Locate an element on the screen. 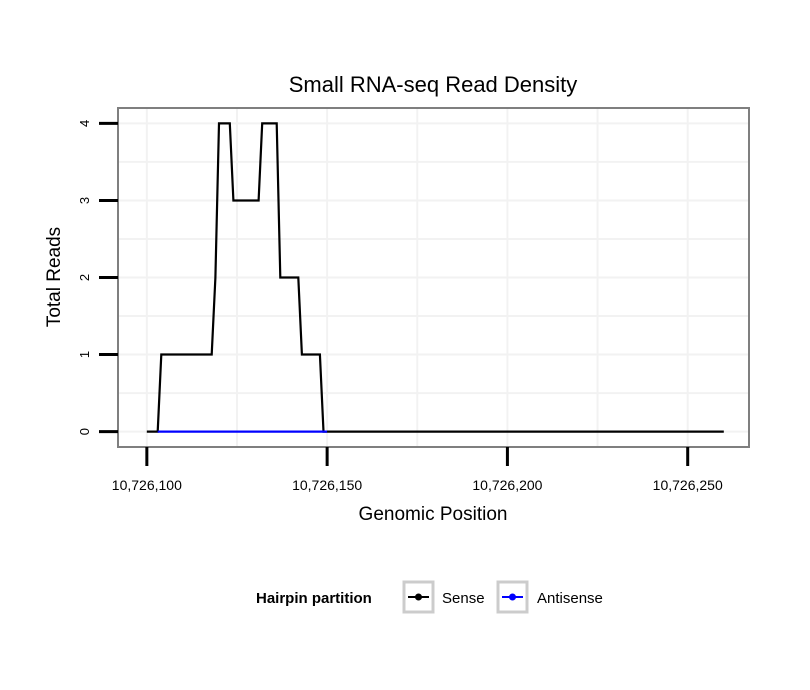  x-tick-label: 10,726,200 is located at coordinates (507, 485).